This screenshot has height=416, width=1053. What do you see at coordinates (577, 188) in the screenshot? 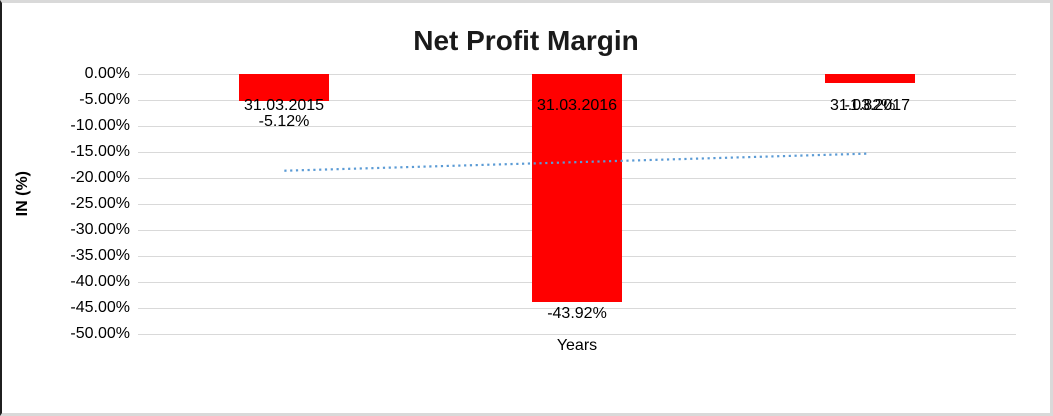
I see `bar-31.03.2016` at bounding box center [577, 188].